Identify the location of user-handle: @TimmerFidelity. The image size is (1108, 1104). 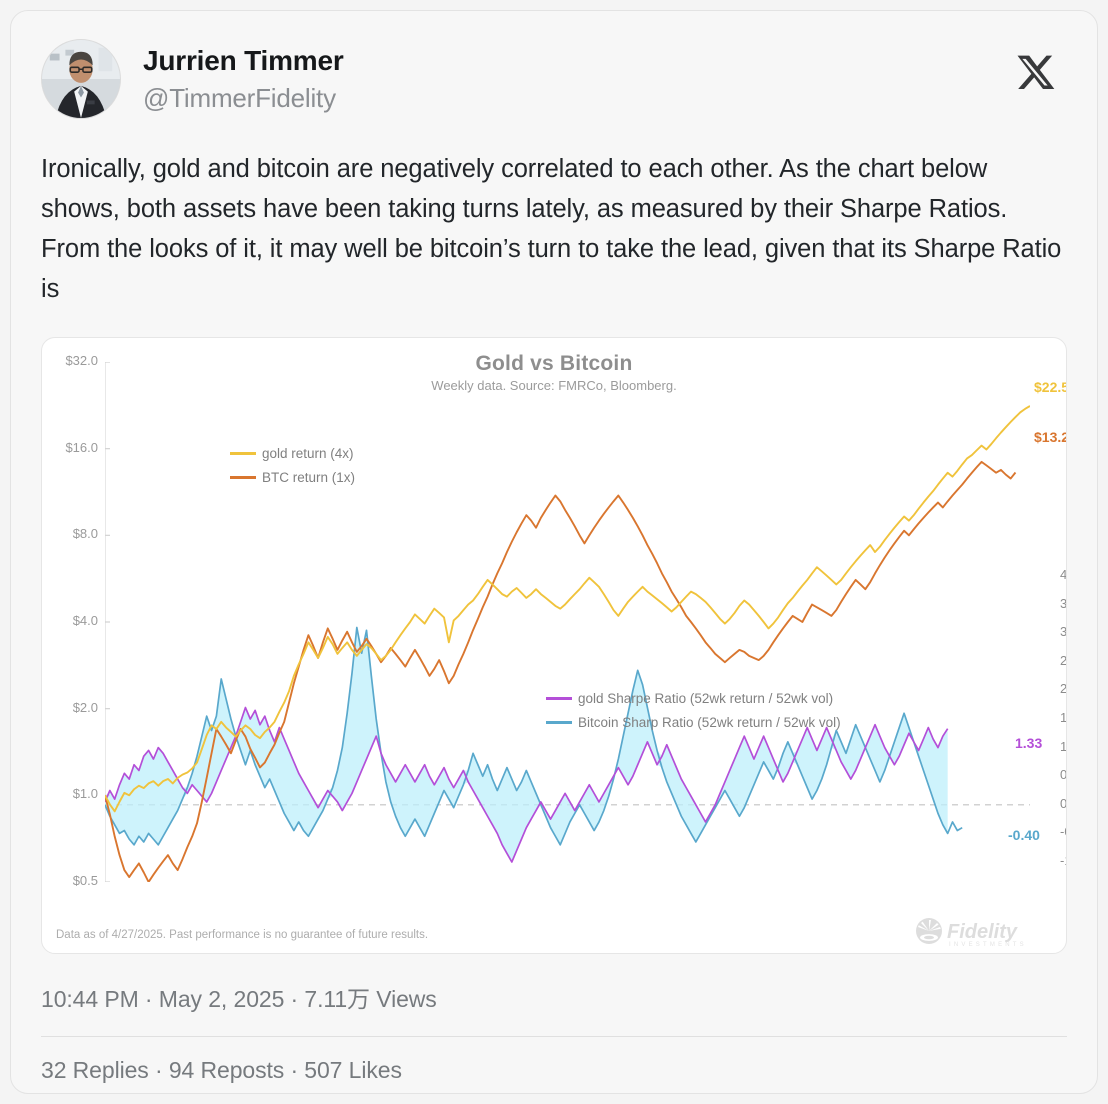
(239, 98).